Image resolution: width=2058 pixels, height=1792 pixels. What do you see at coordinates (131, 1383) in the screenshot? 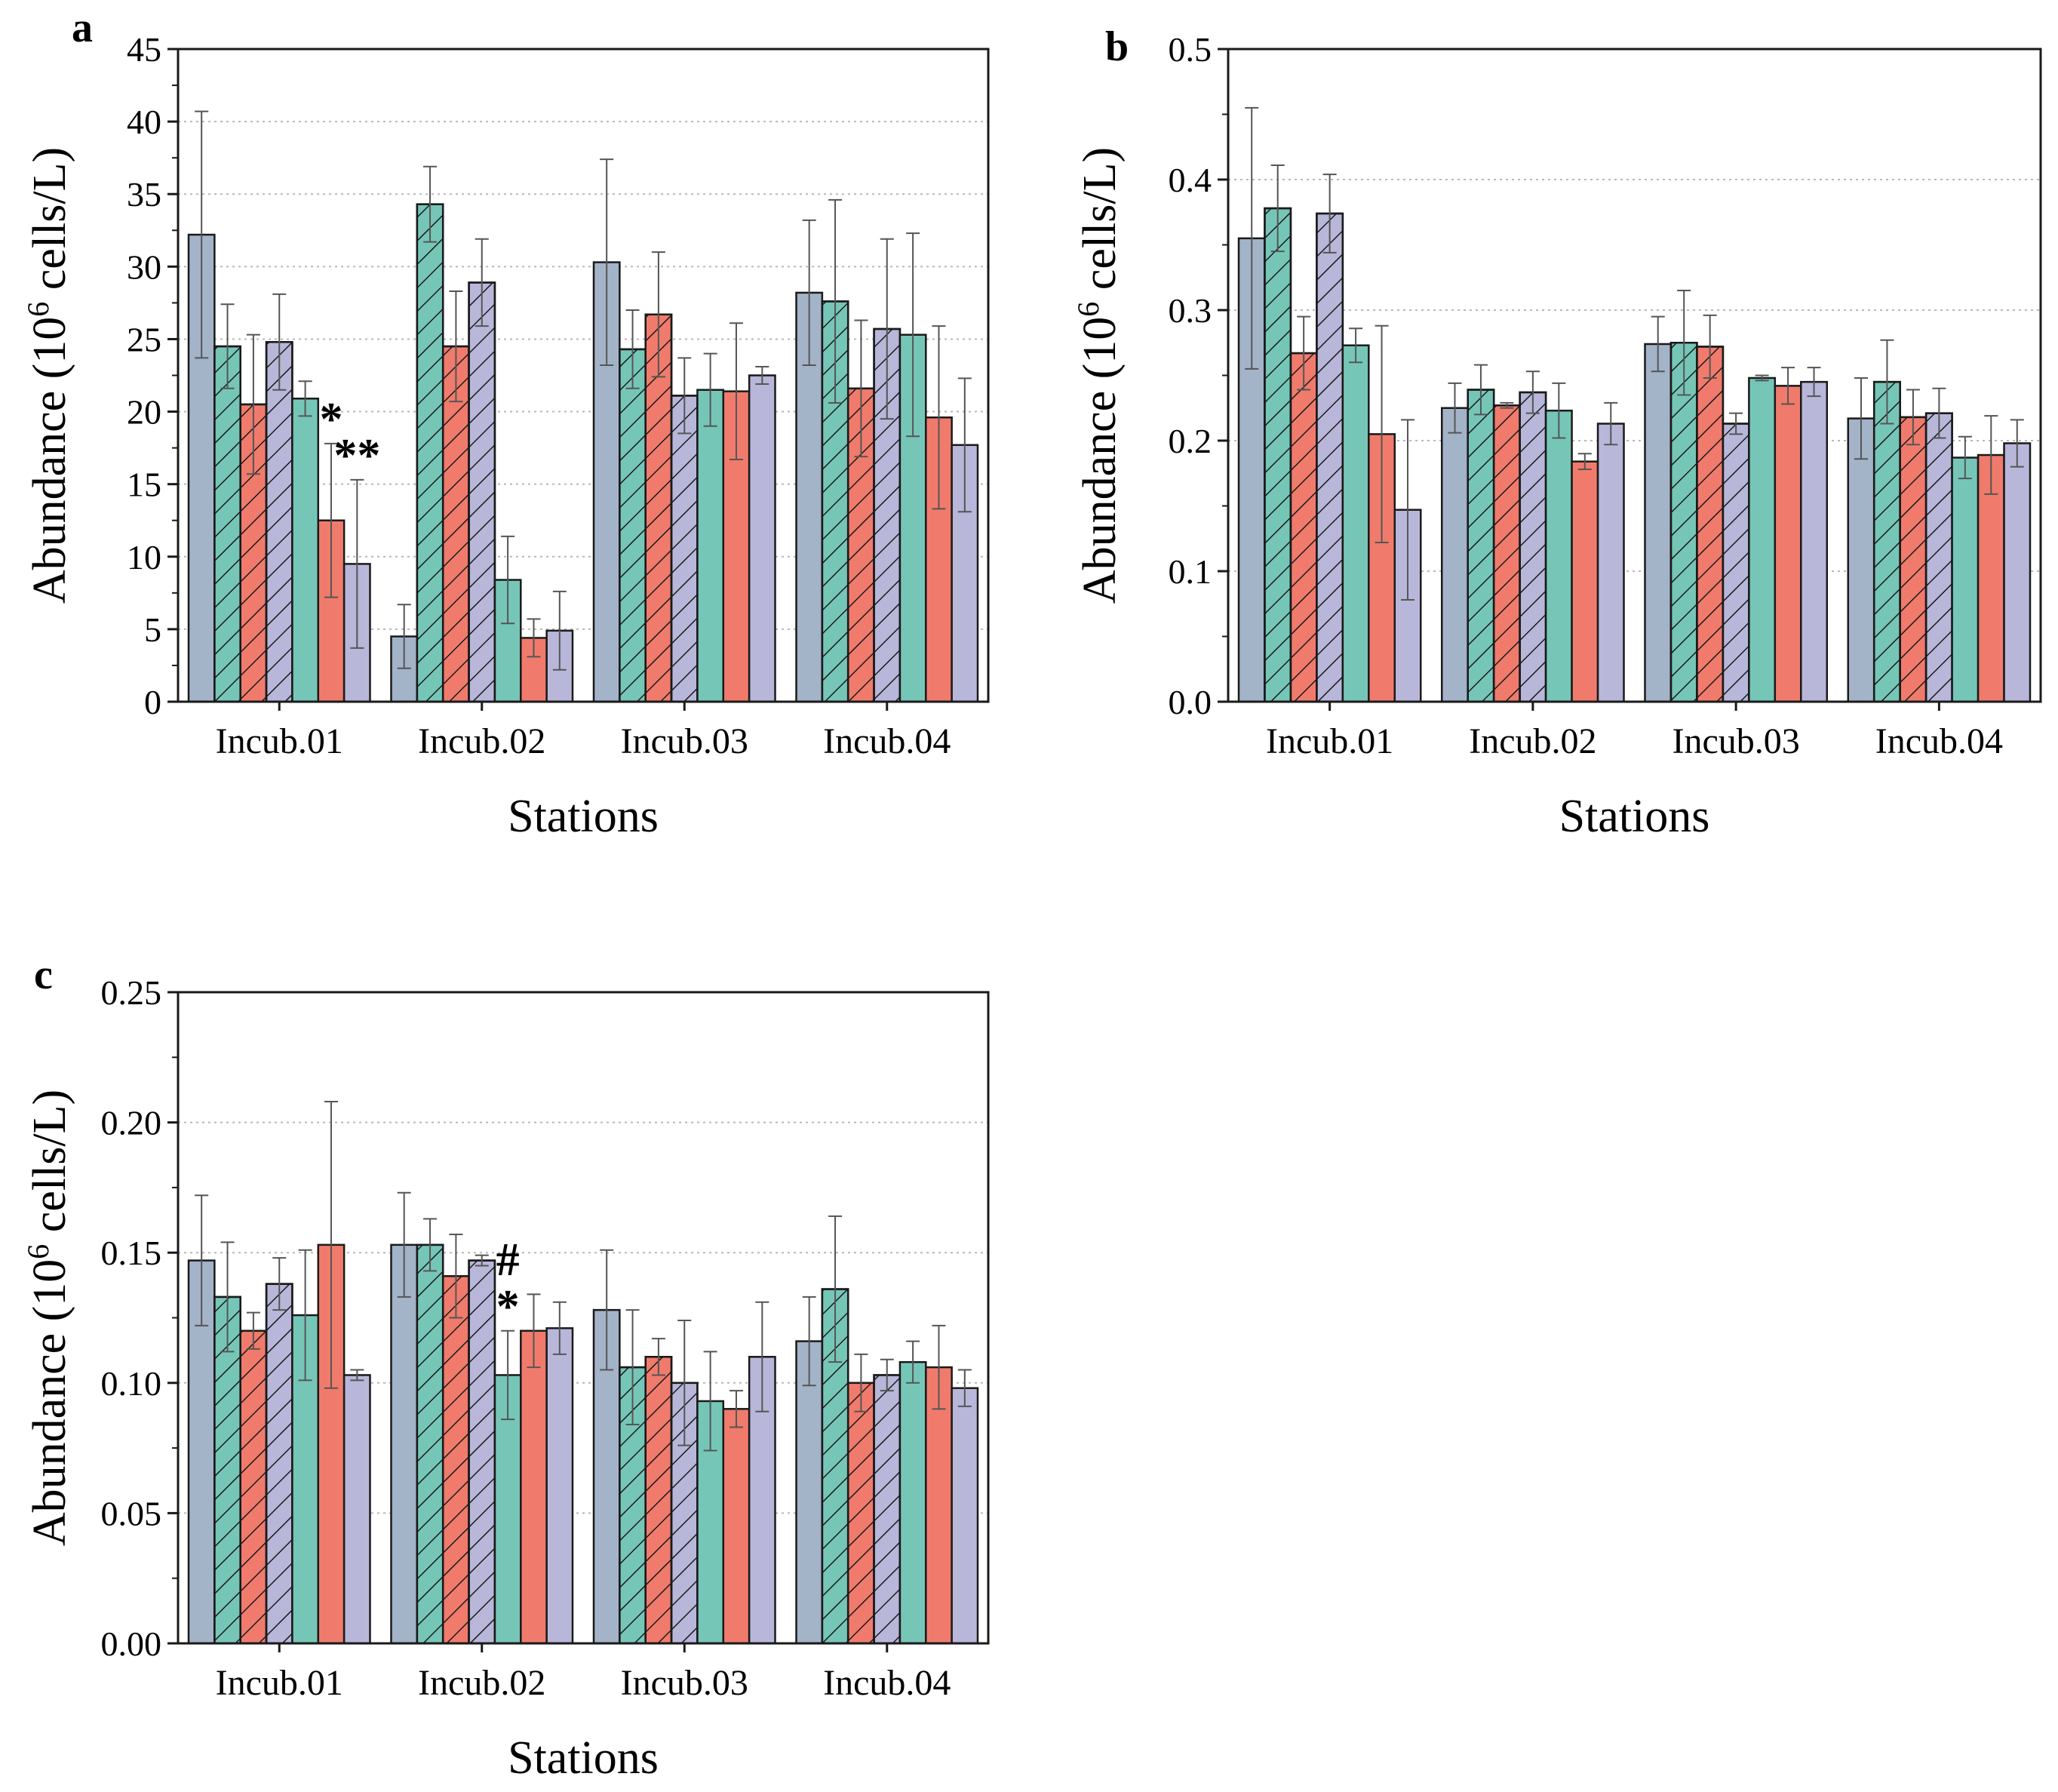
I see `panel-c-y-tick-label: 0.10` at bounding box center [131, 1383].